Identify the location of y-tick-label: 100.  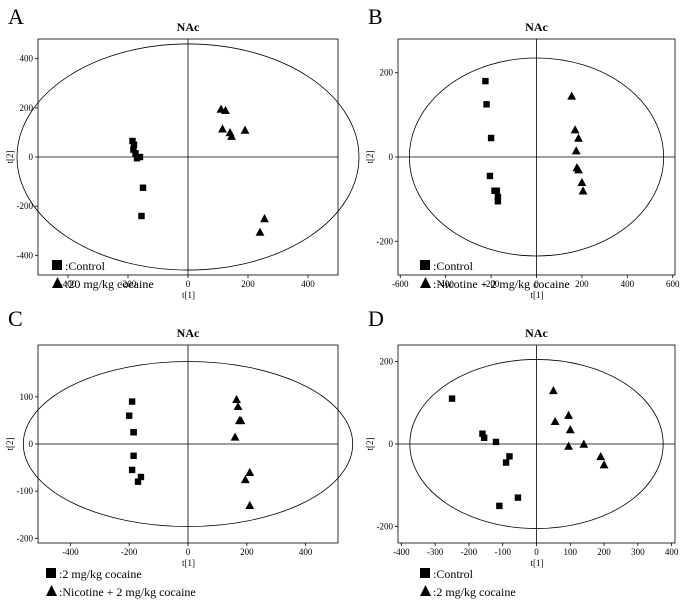
(27, 397).